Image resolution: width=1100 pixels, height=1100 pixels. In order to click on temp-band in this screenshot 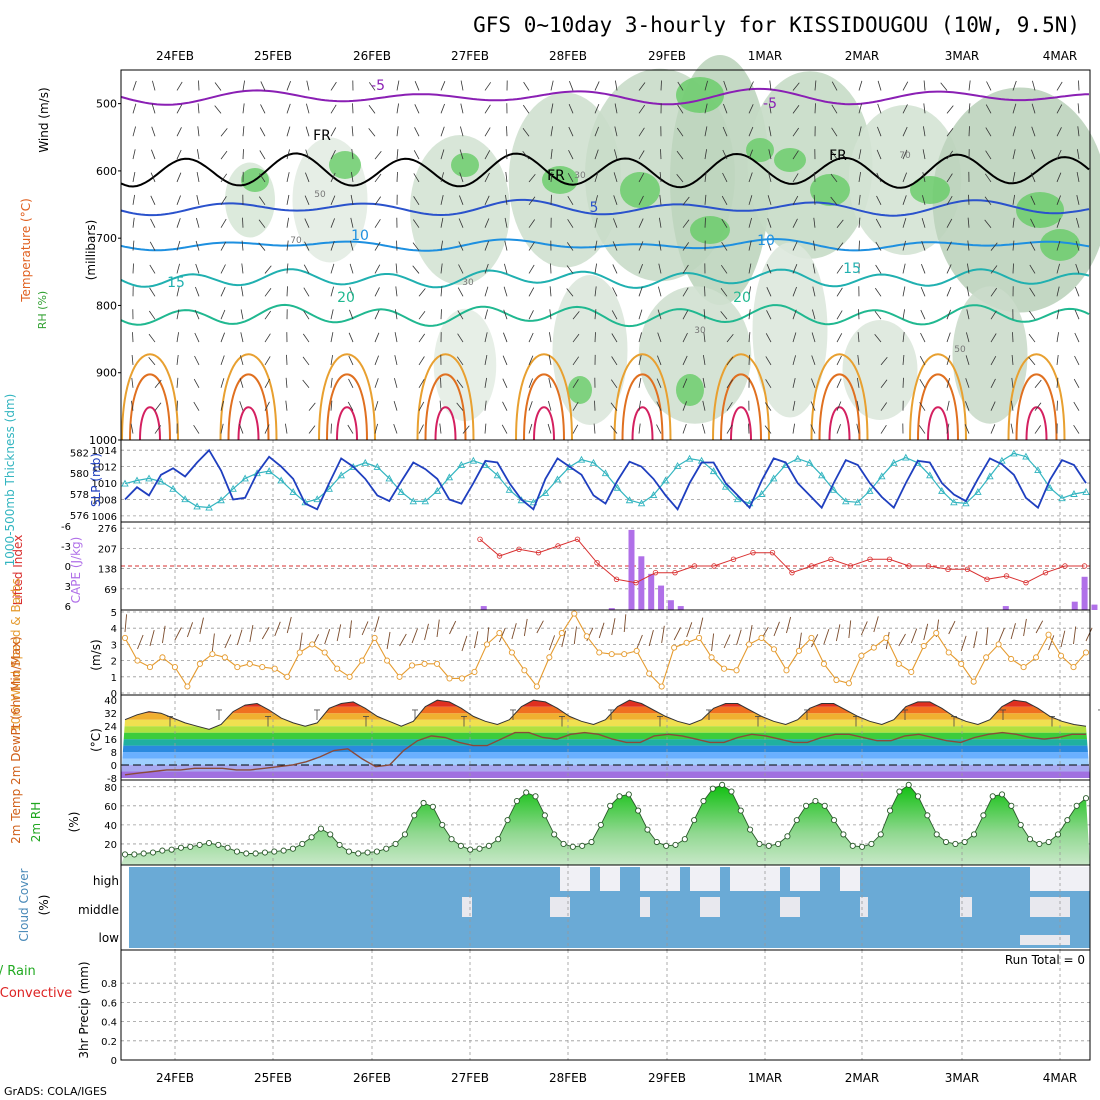, I will do `click(605, 742)`.